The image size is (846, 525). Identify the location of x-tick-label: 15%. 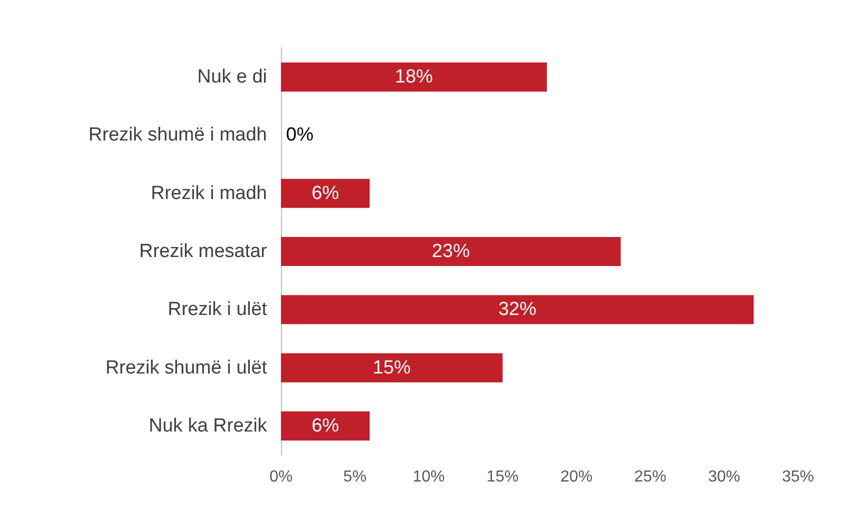
(502, 477).